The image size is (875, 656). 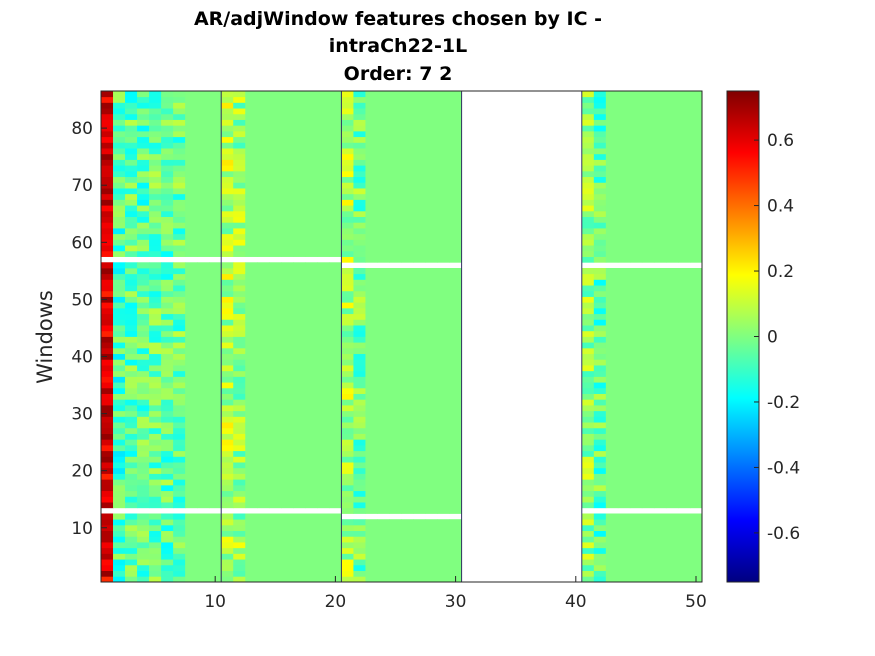 What do you see at coordinates (777, 337) in the screenshot?
I see `colorbar-ticks: -0.6-0.4-0.200.20.40.6` at bounding box center [777, 337].